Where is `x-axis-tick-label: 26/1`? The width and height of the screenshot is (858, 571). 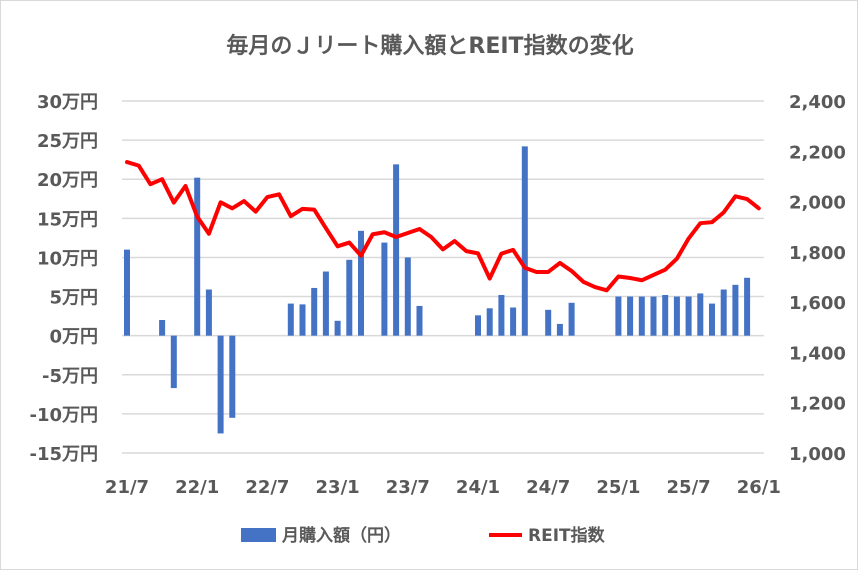 x-axis-tick-label: 26/1 is located at coordinates (759, 487).